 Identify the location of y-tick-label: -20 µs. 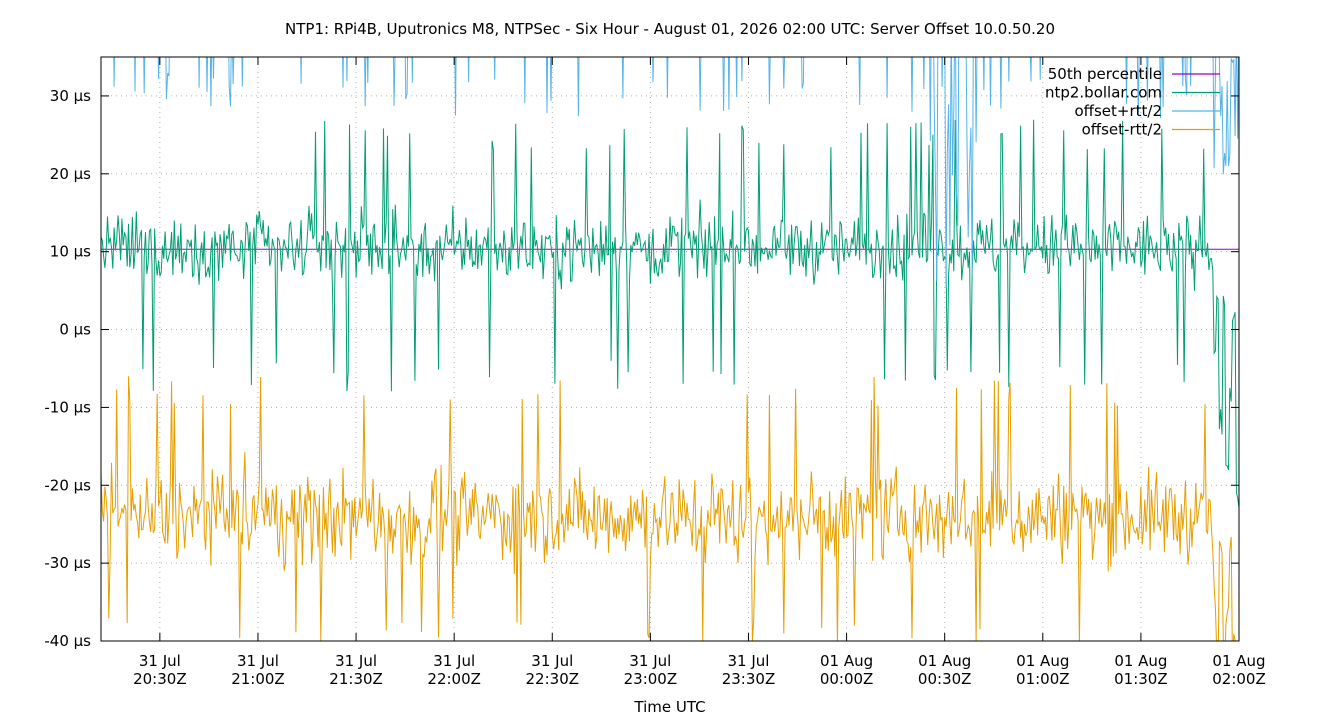
(67, 485).